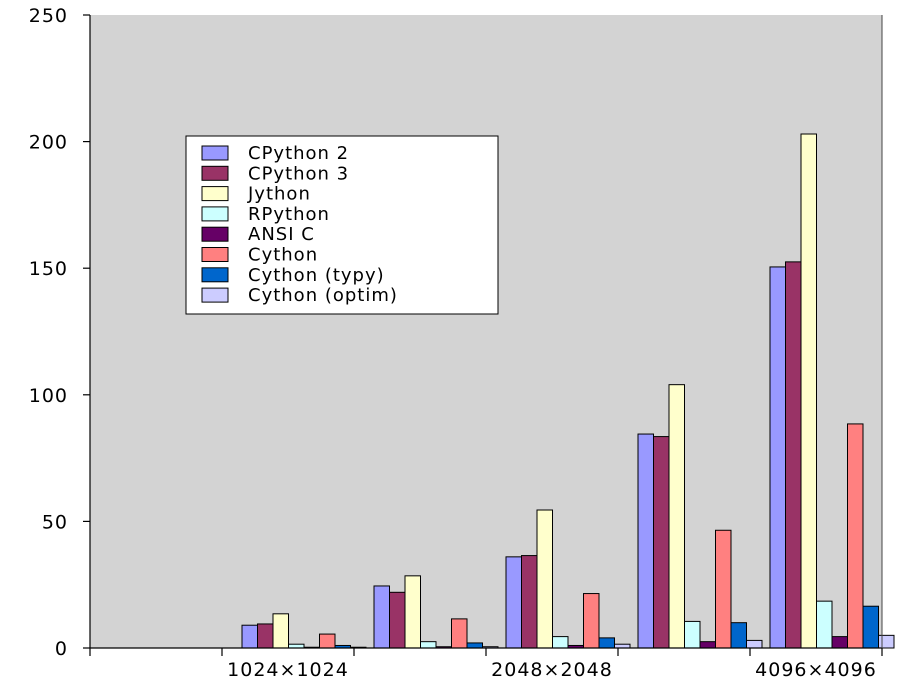 This screenshot has height=683, width=900. Describe the element at coordinates (552, 670) in the screenshot. I see `x-tick-label: 2048×2048` at that location.